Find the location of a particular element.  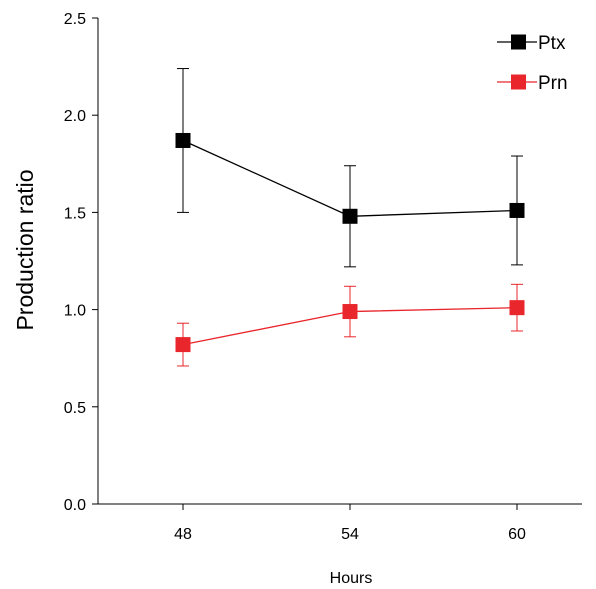

y-tick-label: 1.5 is located at coordinates (75, 213).